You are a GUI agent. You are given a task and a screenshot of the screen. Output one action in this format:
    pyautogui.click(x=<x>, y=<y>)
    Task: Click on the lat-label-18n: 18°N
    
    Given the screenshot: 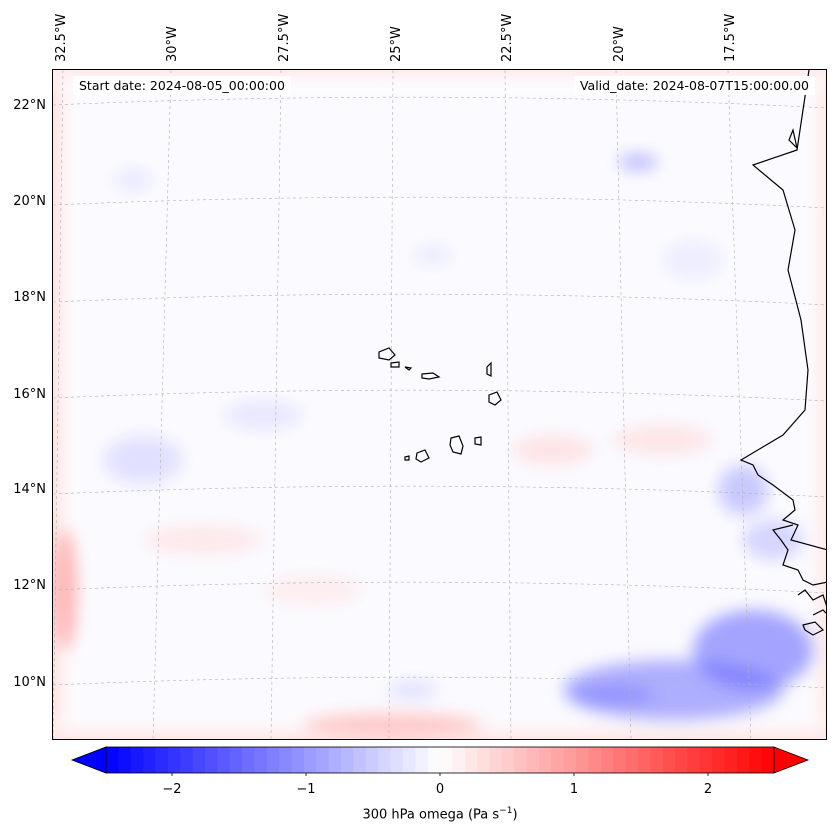 What is the action you would take?
    pyautogui.click(x=29, y=297)
    